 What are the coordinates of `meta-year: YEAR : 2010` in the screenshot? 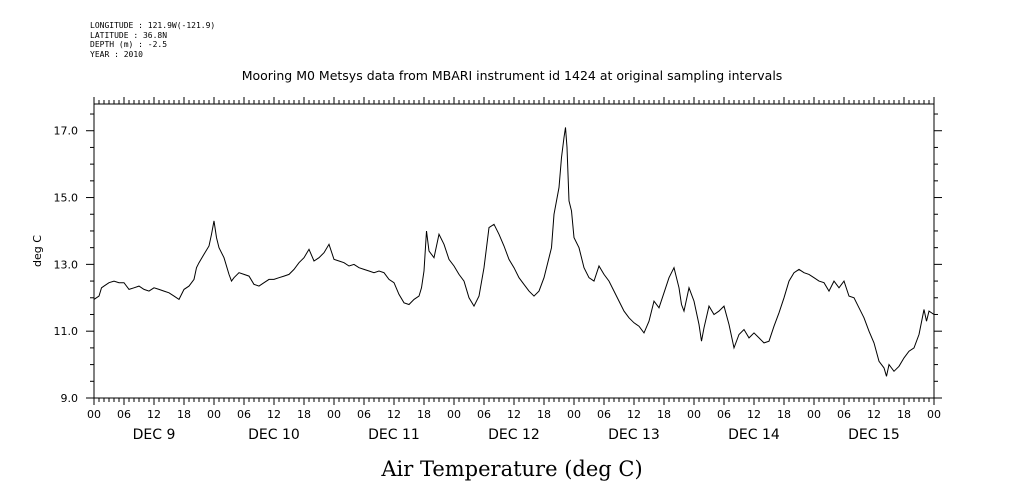 It's located at (116, 54).